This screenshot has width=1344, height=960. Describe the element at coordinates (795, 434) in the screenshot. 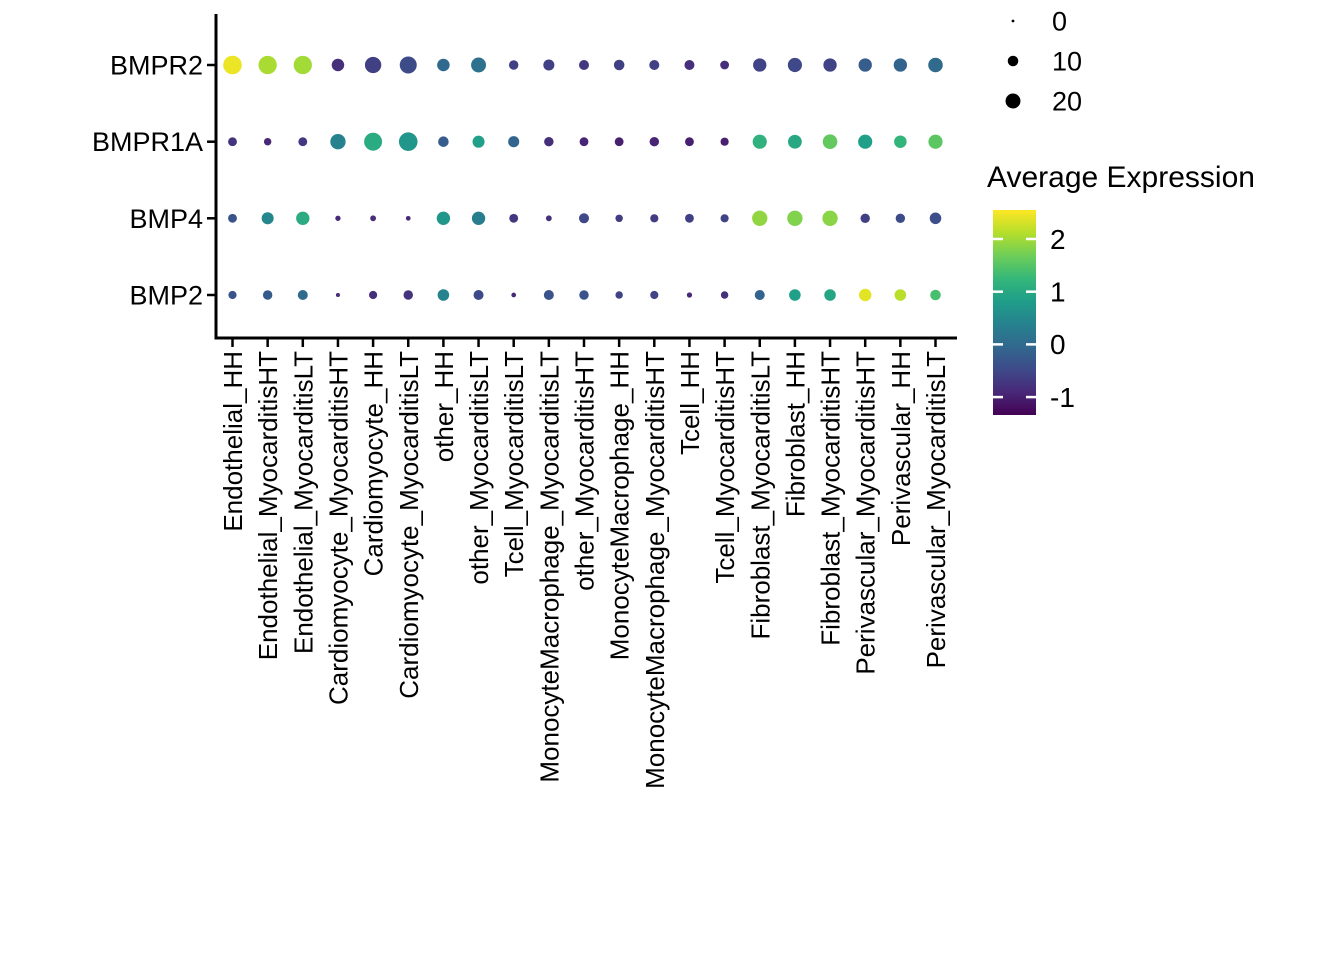

I see `category-label: Fibroblast_HH` at that location.